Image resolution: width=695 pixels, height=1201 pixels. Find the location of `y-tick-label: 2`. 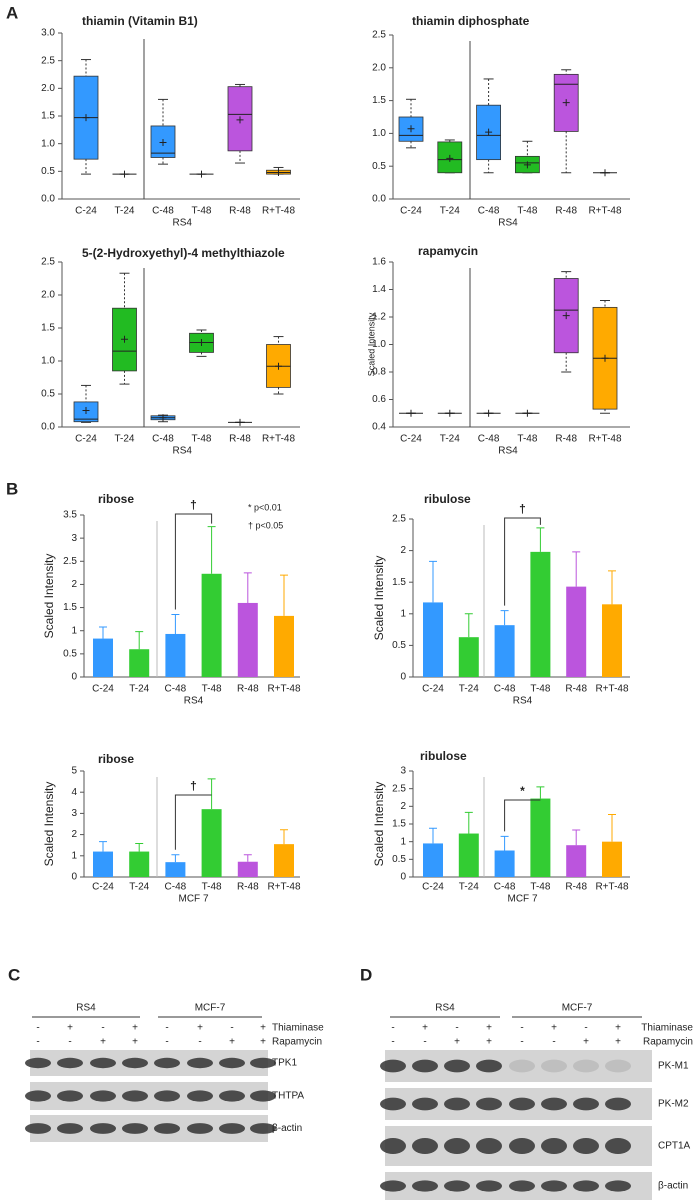

y-tick-label: 2 is located at coordinates (74, 834).